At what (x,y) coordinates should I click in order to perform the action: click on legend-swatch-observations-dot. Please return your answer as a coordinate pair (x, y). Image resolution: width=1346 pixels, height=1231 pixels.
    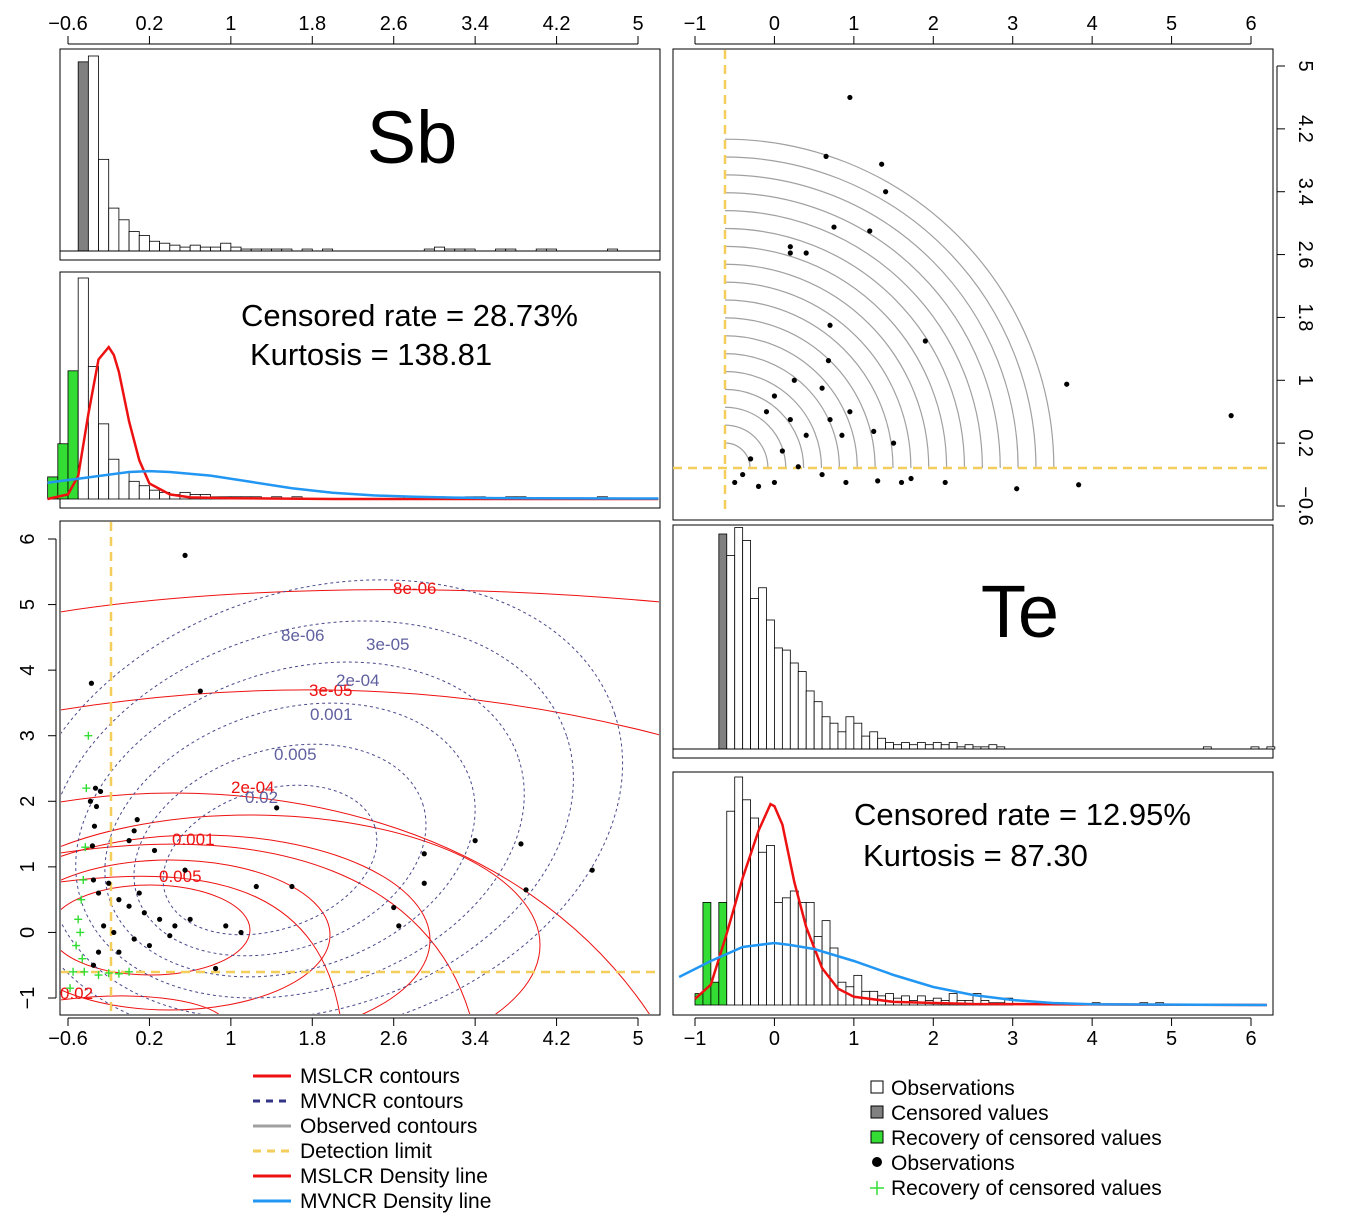
    Looking at the image, I should click on (877, 1162).